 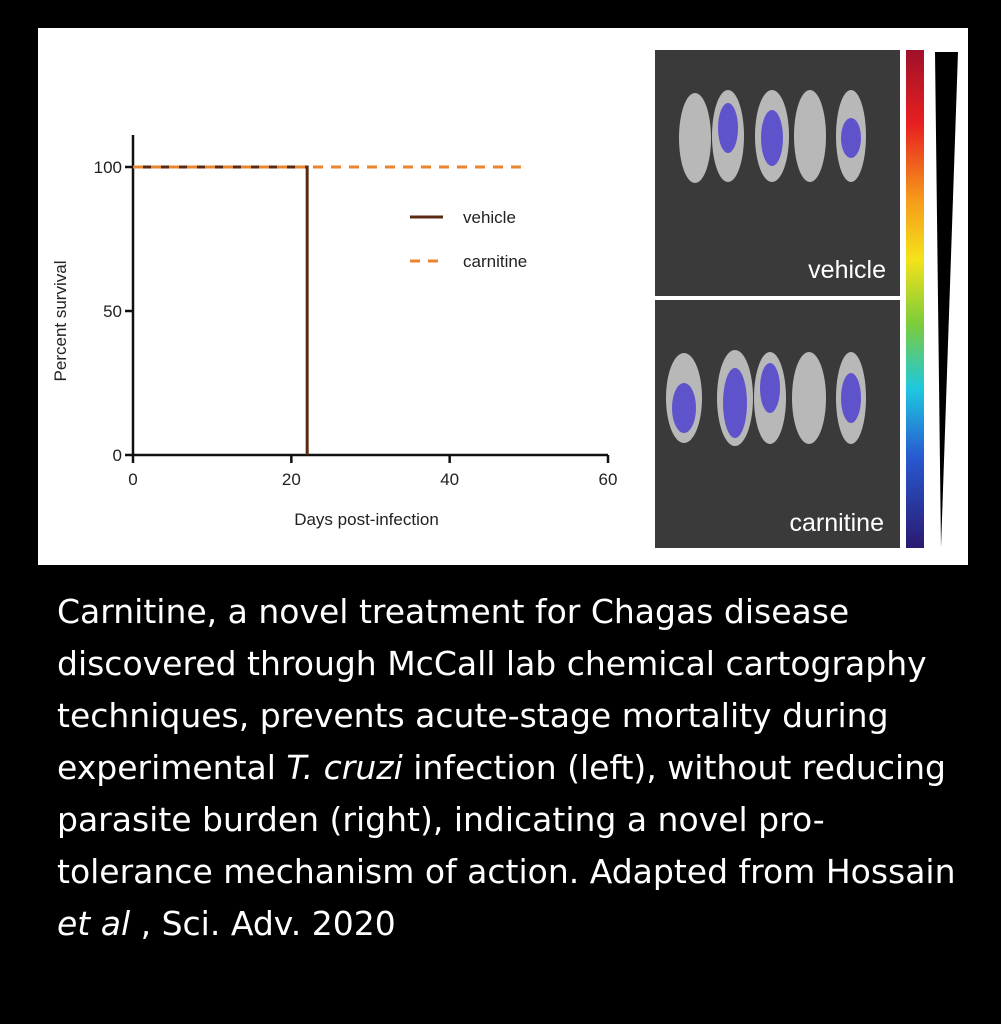 What do you see at coordinates (766, 270) in the screenshot?
I see `signal` at bounding box center [766, 270].